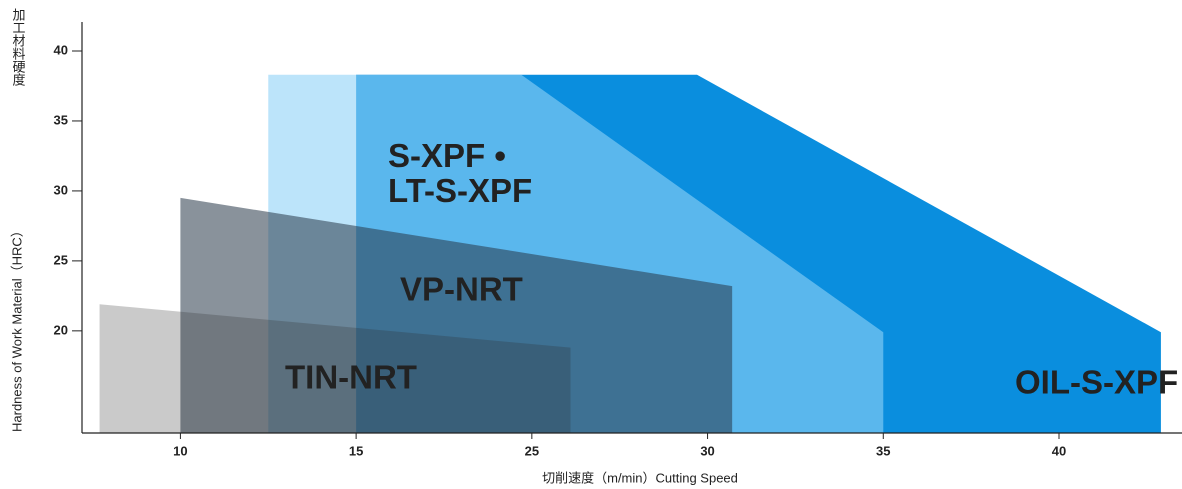 The height and width of the screenshot is (489, 1182). What do you see at coordinates (883, 450) in the screenshot?
I see `x-tick-label: 35` at bounding box center [883, 450].